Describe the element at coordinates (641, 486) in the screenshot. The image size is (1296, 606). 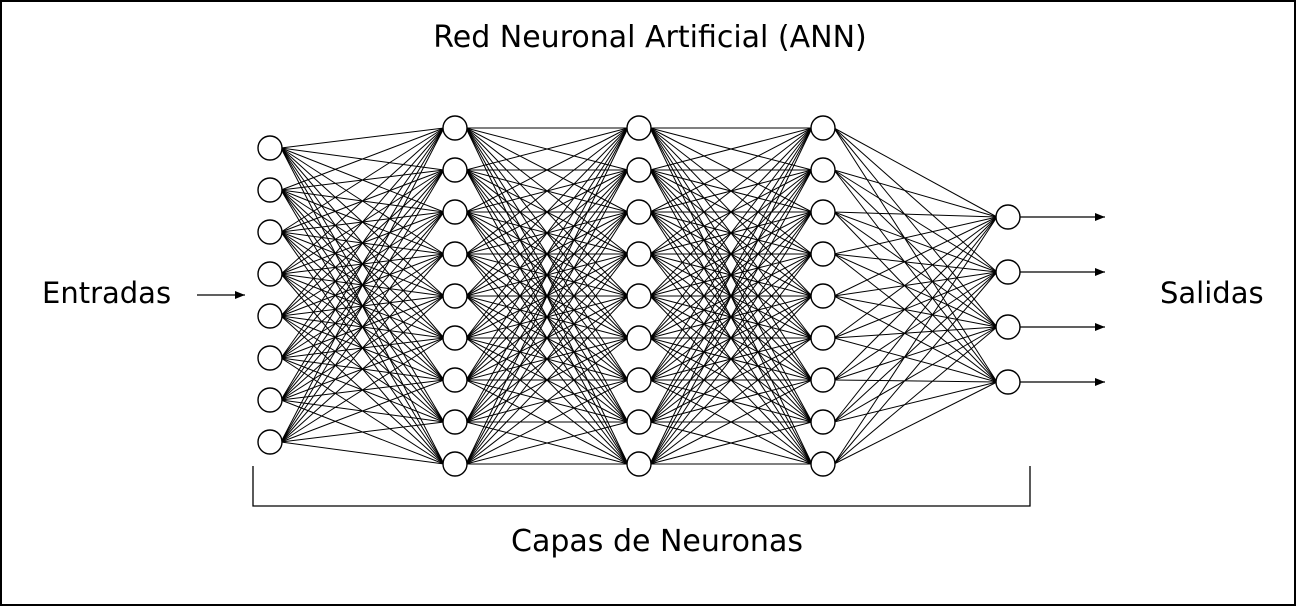
I see `layers-bracket` at that location.